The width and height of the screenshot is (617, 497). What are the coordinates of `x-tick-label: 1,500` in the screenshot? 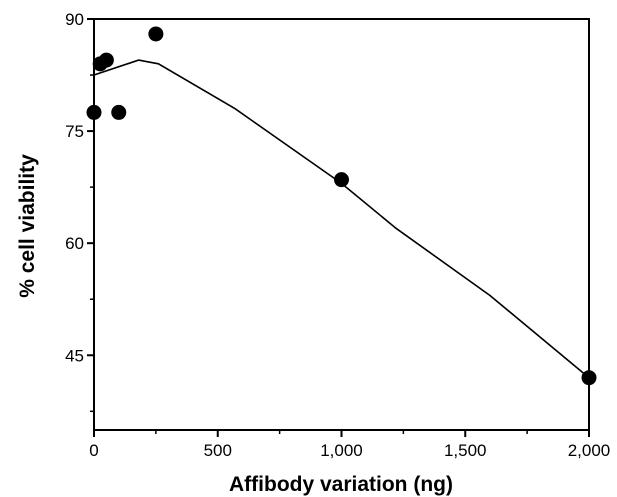 It's located at (465, 450).